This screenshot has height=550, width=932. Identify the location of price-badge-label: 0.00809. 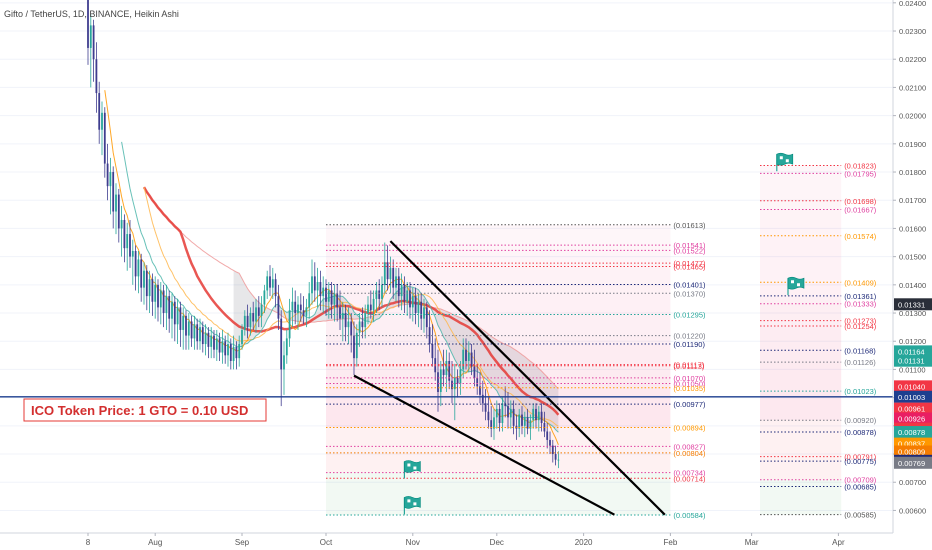
(911, 451).